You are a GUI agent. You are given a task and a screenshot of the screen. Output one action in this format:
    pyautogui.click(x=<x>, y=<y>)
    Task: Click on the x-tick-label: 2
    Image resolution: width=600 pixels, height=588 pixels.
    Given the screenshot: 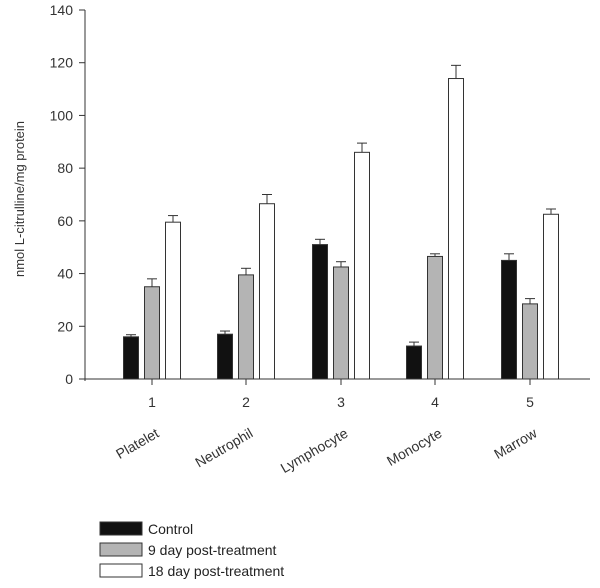 What is the action you would take?
    pyautogui.click(x=246, y=402)
    